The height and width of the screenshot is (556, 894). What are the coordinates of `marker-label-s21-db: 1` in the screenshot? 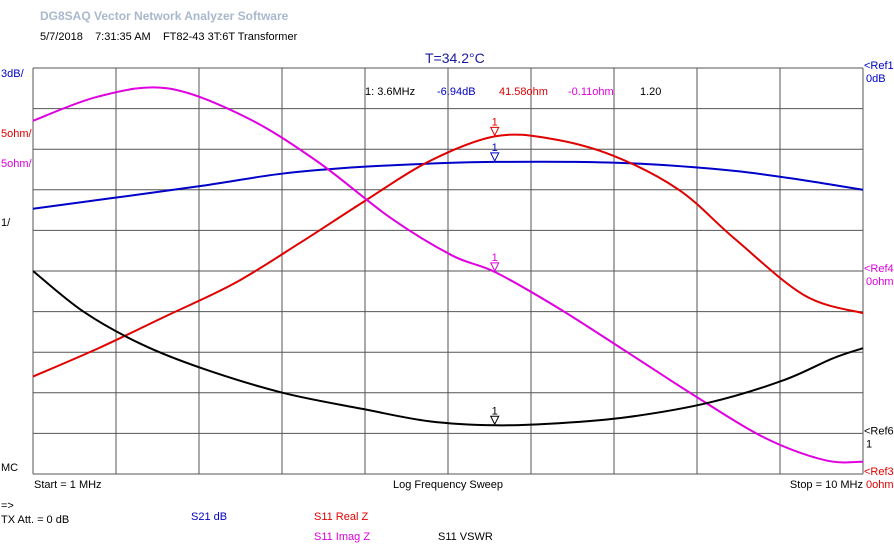 It's located at (495, 148).